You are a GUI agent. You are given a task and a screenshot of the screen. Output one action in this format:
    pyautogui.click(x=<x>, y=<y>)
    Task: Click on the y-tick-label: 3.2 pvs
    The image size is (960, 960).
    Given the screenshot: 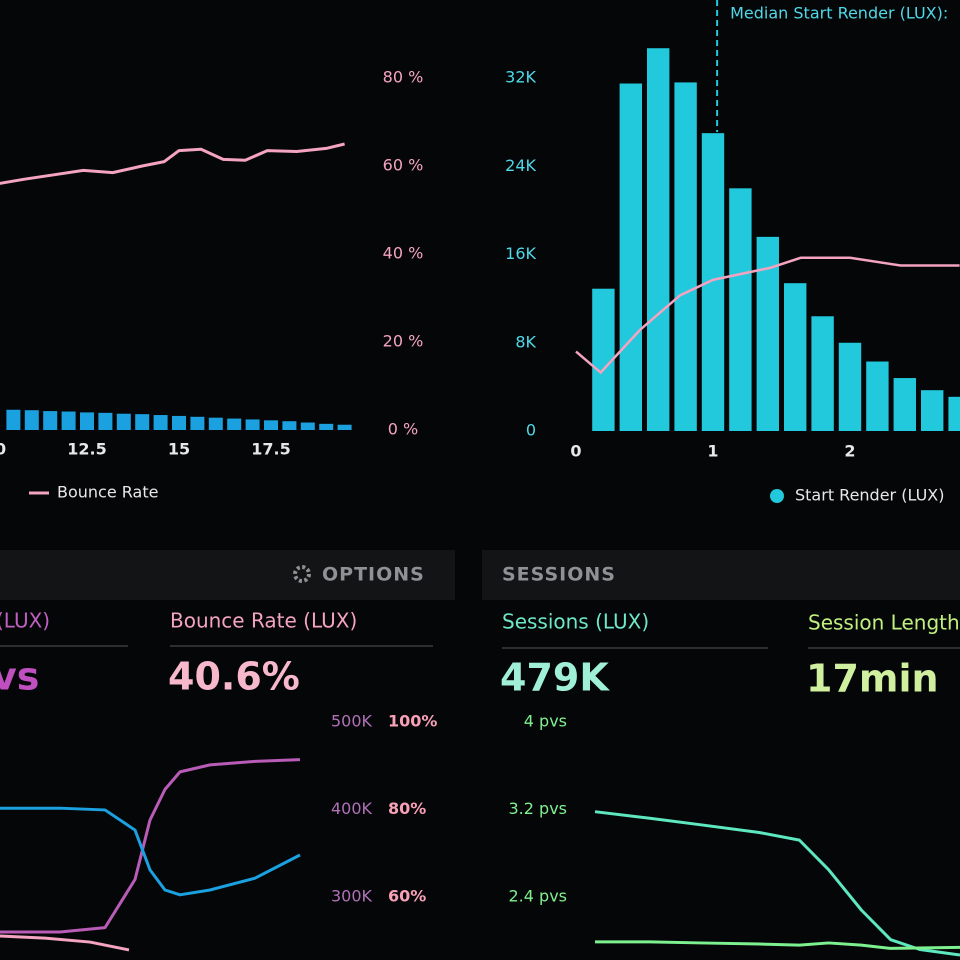 What is the action you would take?
    pyautogui.click(x=538, y=808)
    